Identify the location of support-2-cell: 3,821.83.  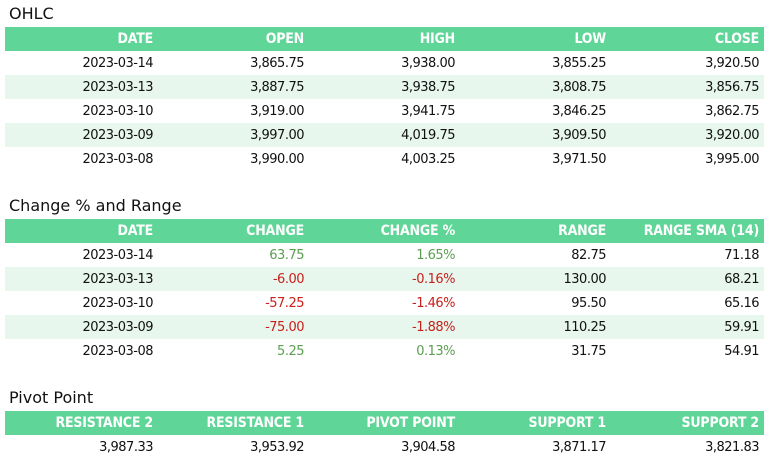
(732, 447).